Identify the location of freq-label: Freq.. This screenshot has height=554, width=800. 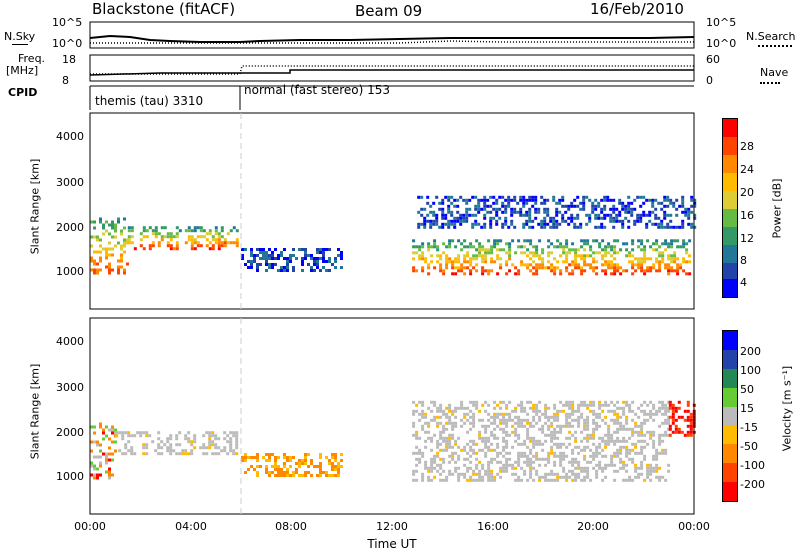
(32, 58).